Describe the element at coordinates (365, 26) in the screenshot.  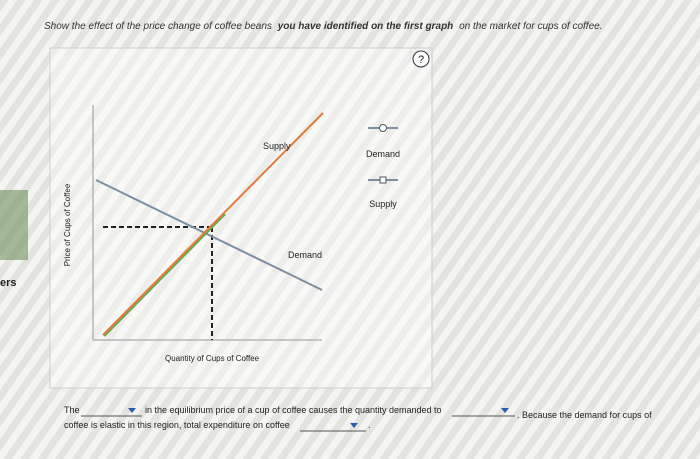
I see `instruction-bold: you have identified on the first graph` at that location.